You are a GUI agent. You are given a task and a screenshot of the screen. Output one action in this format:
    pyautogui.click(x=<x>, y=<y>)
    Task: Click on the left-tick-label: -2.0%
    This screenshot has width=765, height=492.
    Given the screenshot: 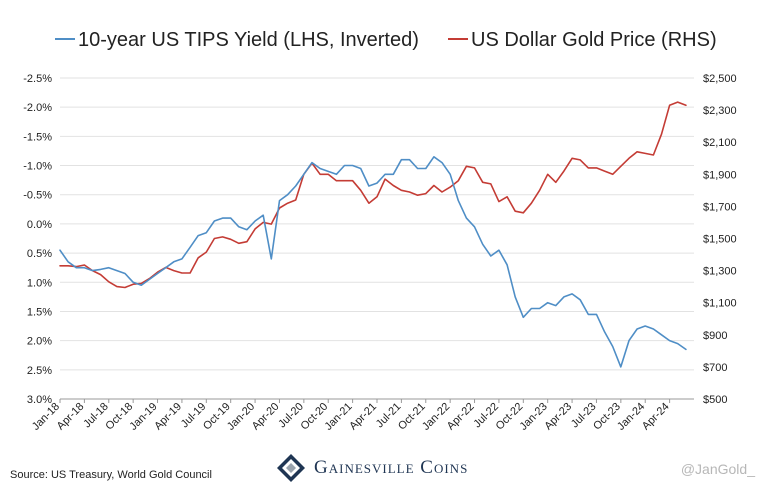 What is the action you would take?
    pyautogui.click(x=37, y=108)
    